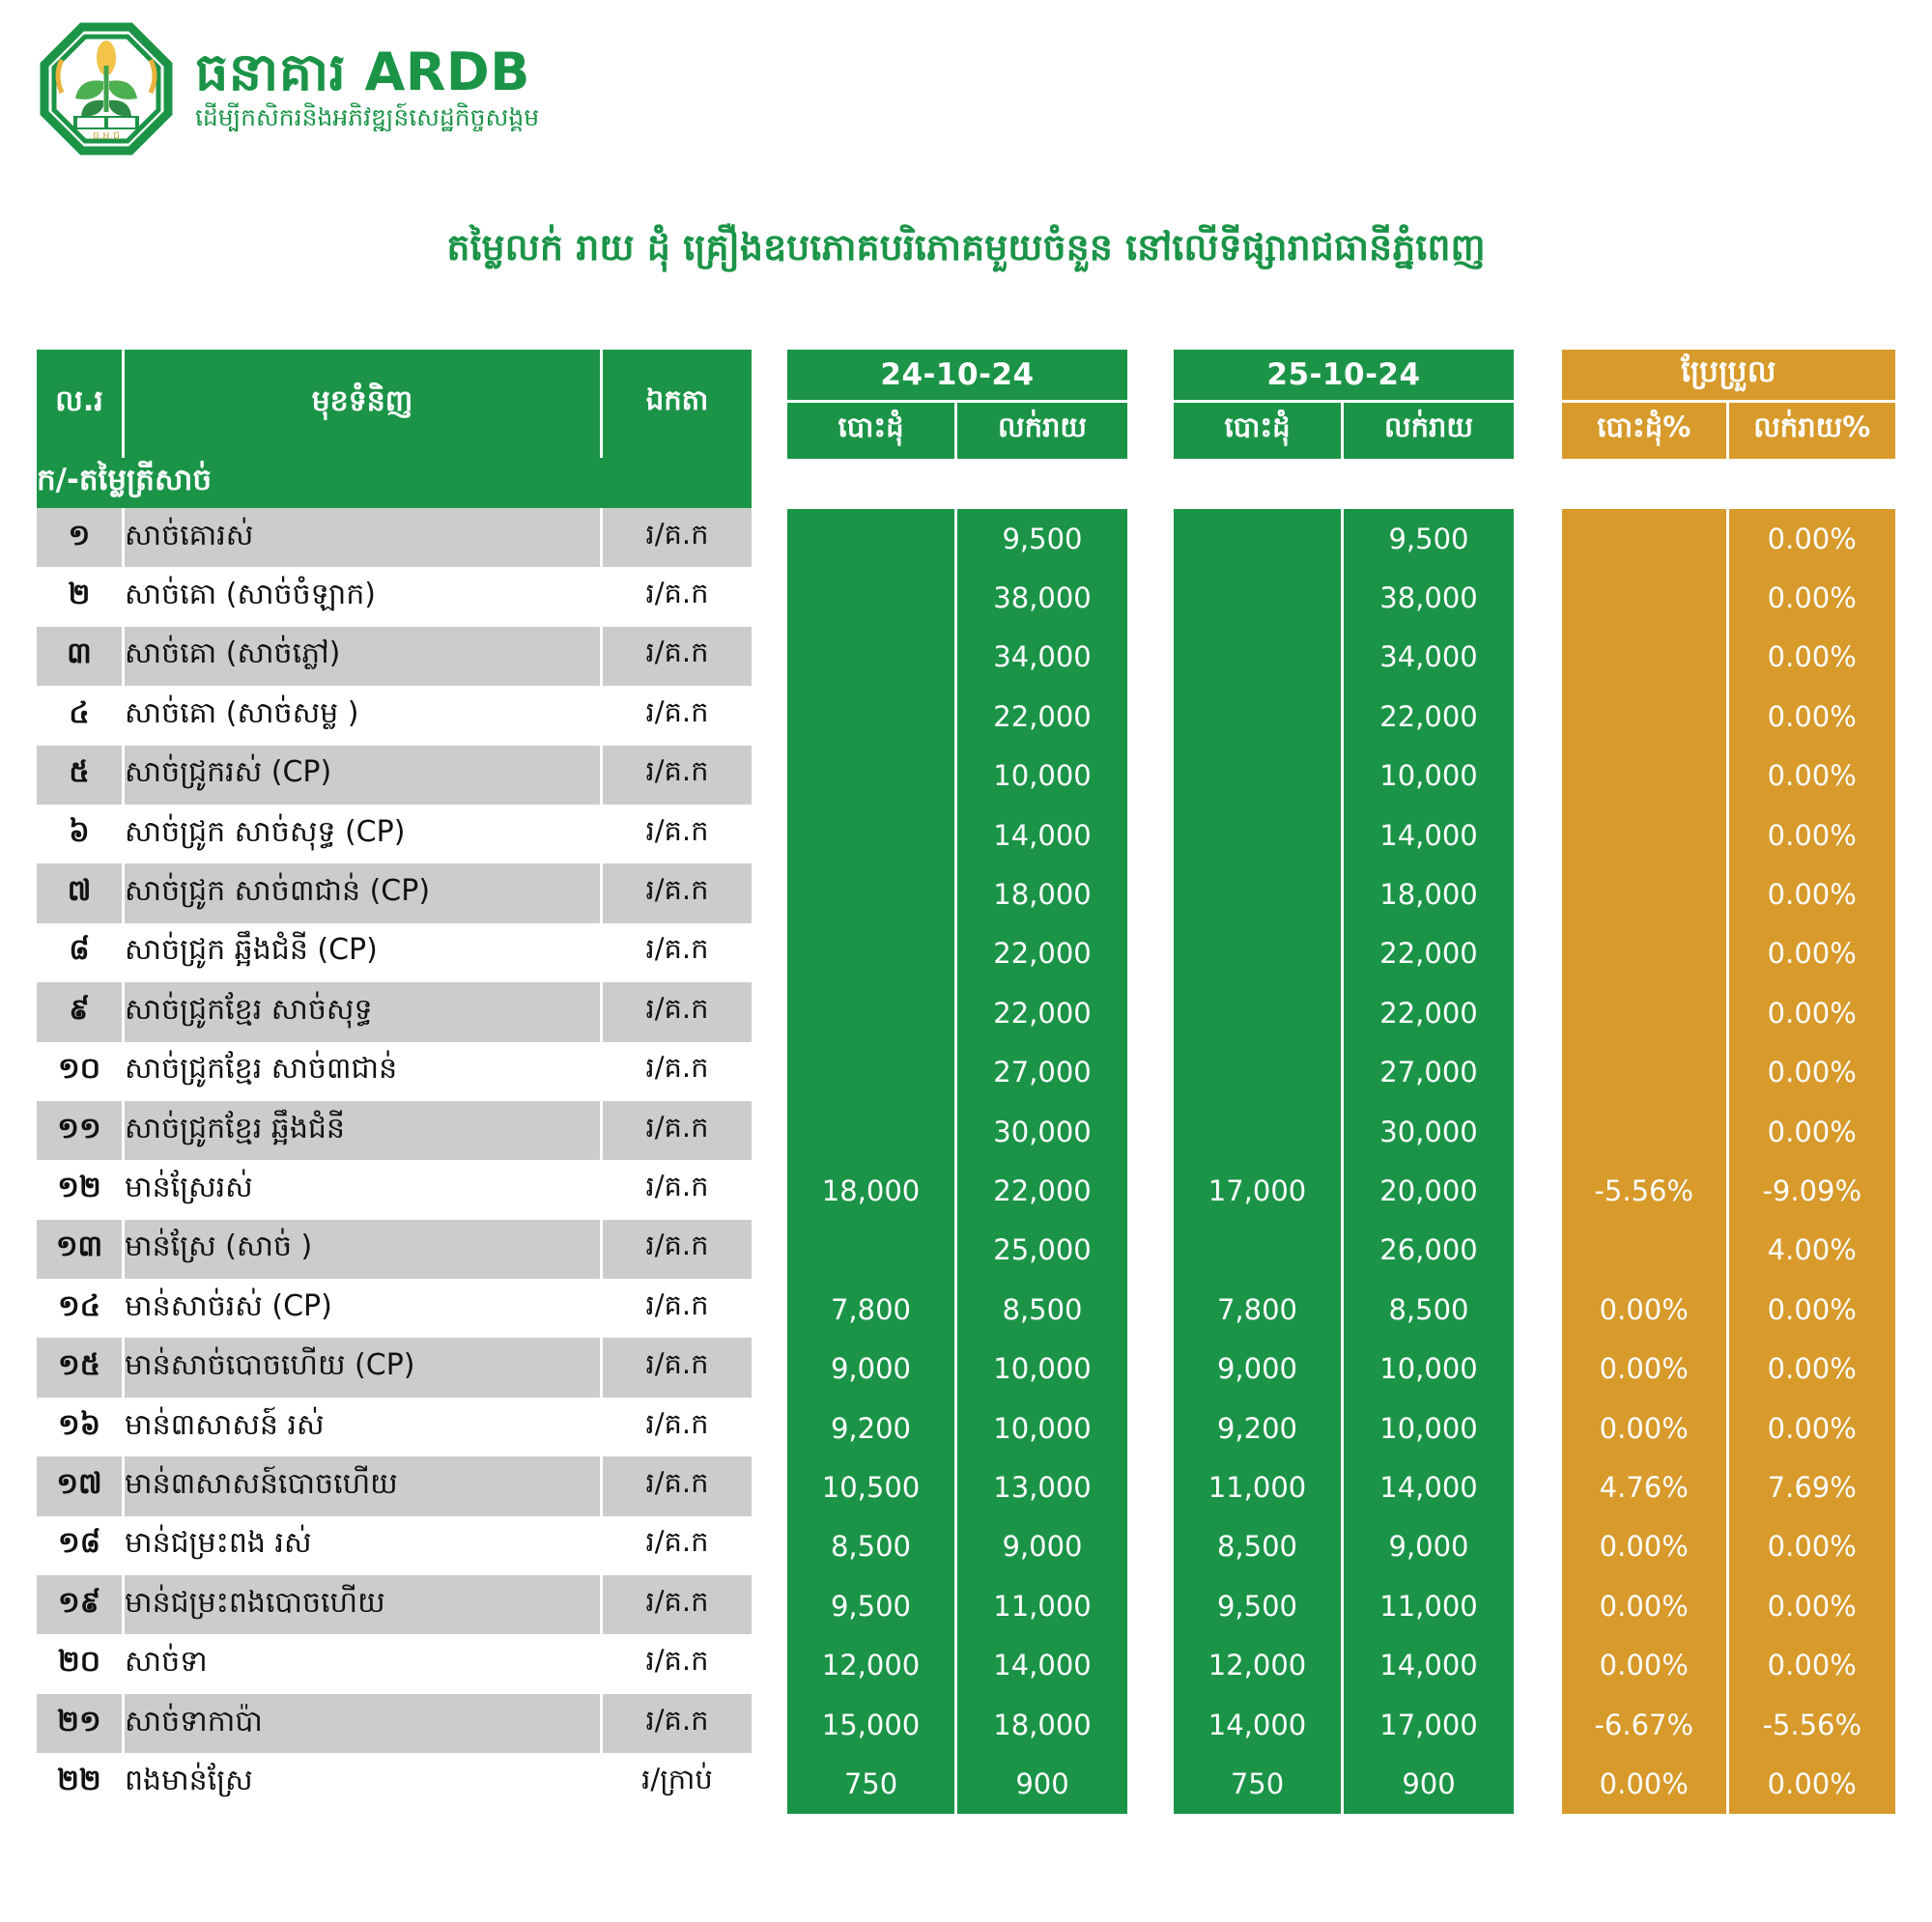  What do you see at coordinates (1344, 376) in the screenshot?
I see `date2-label: 25-10-24` at bounding box center [1344, 376].